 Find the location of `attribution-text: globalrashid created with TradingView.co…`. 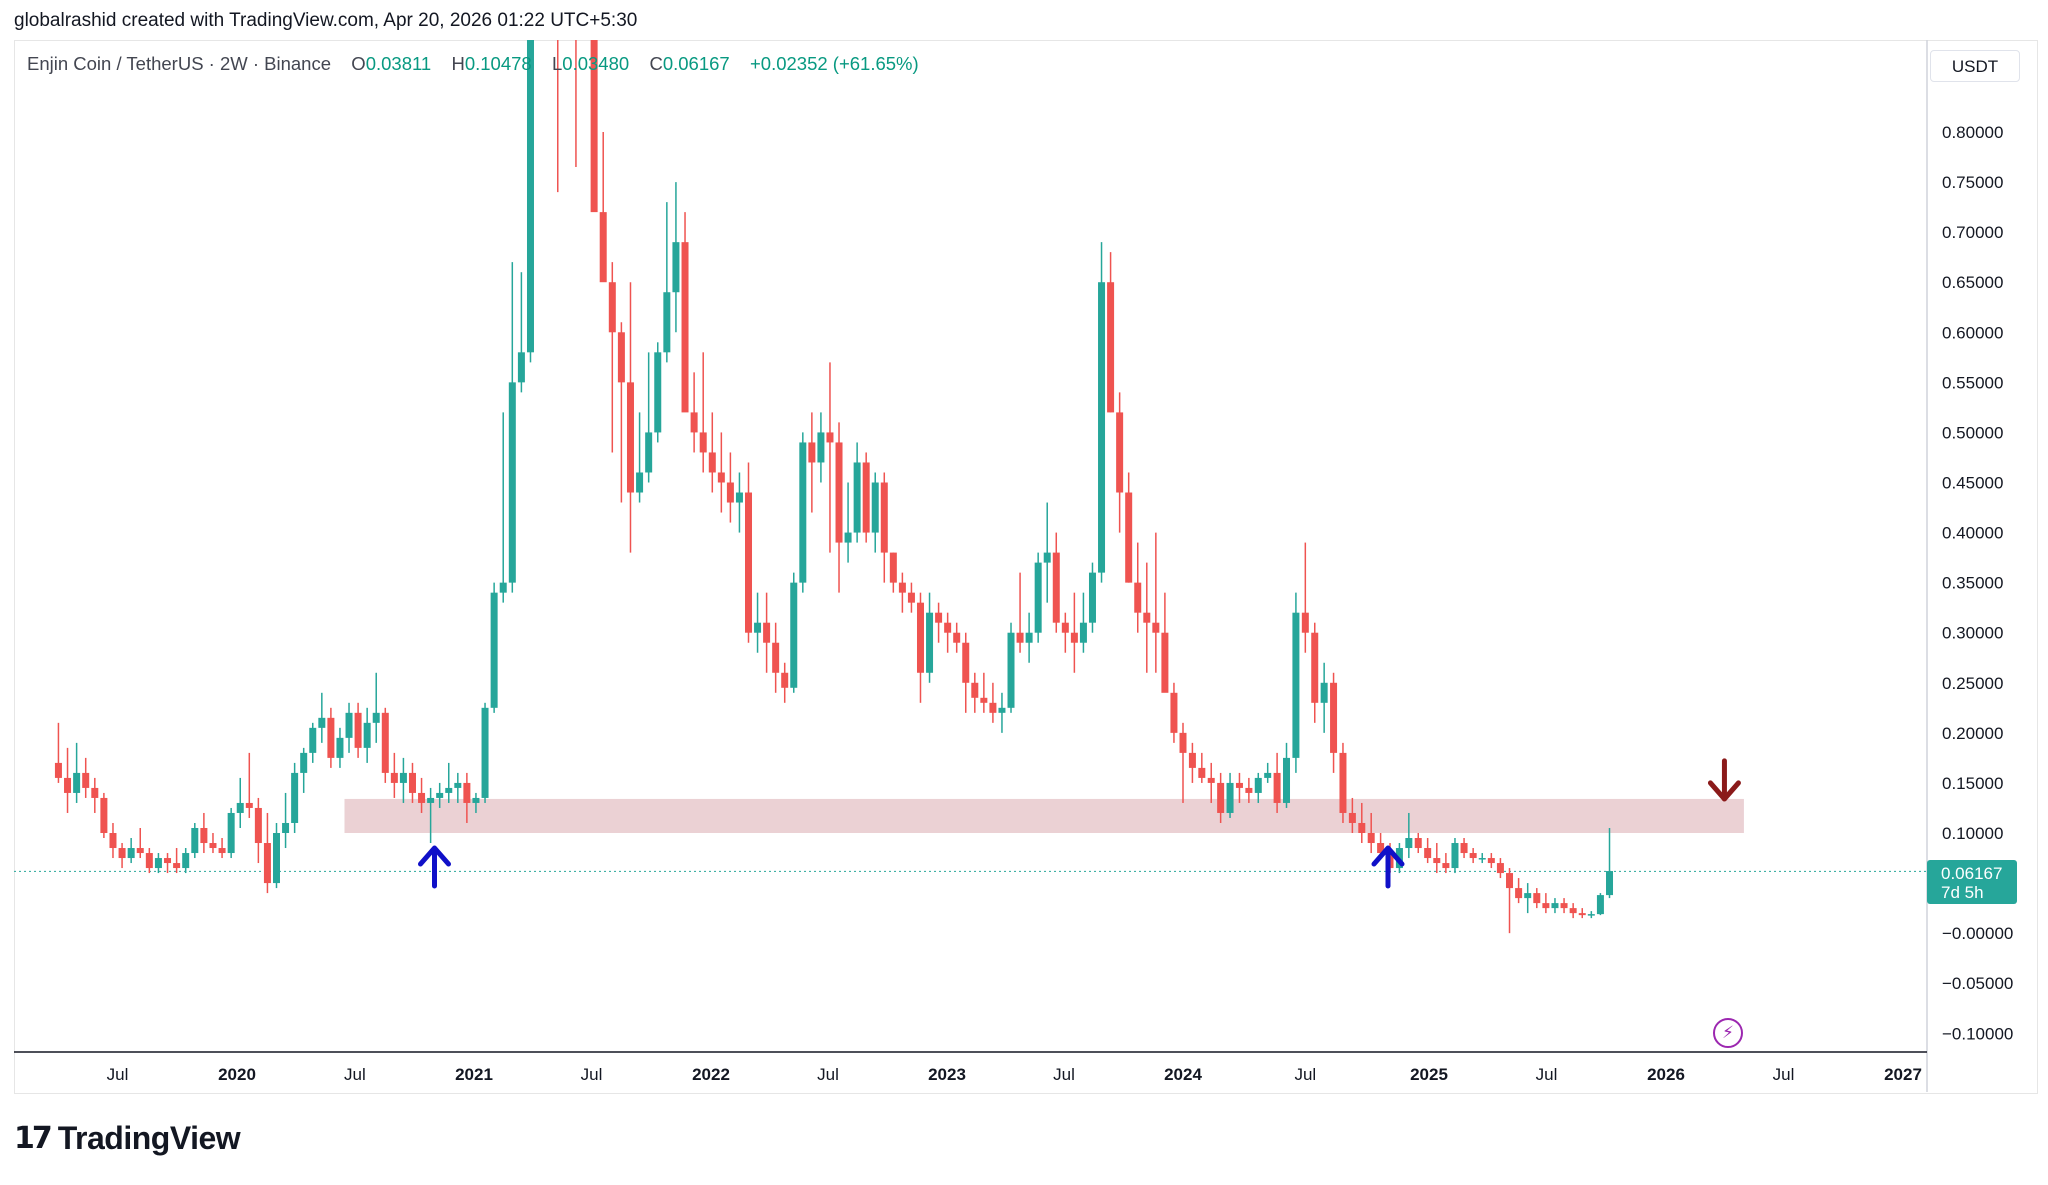

attribution-text: globalrashid created with TradingView.co… is located at coordinates (326, 20).